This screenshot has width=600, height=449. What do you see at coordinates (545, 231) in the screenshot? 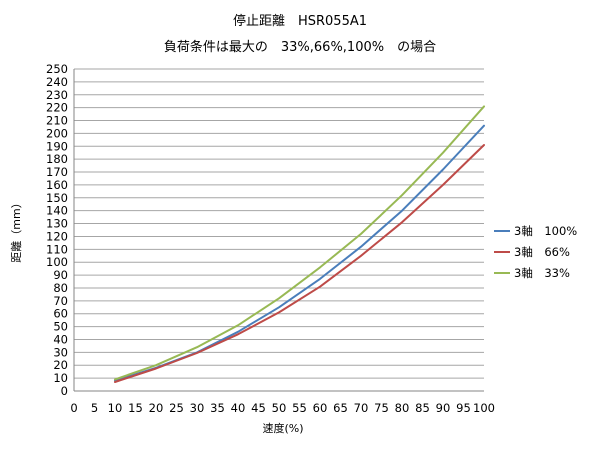
I see `legend-label-1: 3軸 100%` at bounding box center [545, 231].